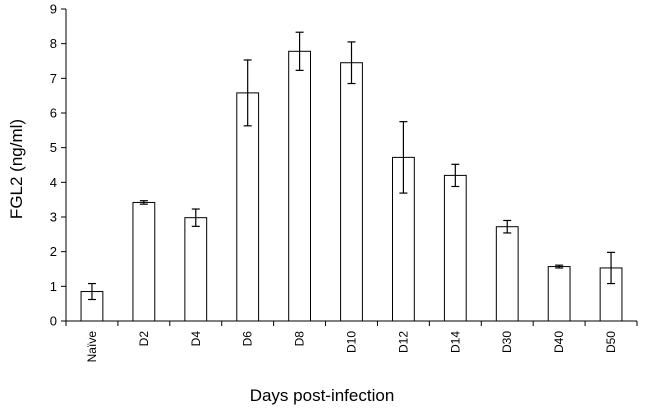 The image size is (646, 412). What do you see at coordinates (196, 339) in the screenshot?
I see `x-tick-label: D4` at bounding box center [196, 339].